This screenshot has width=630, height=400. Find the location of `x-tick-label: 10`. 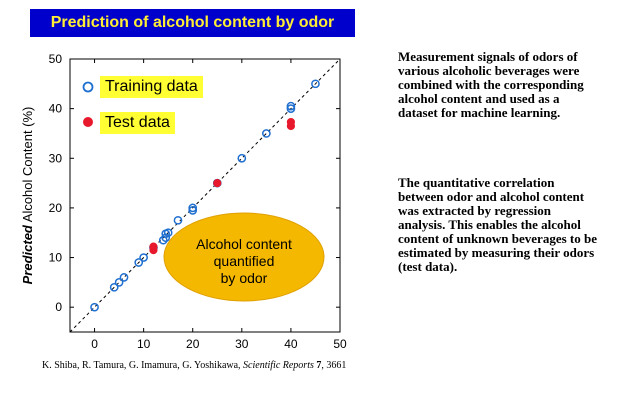

x-tick-label: 10 is located at coordinates (144, 344).